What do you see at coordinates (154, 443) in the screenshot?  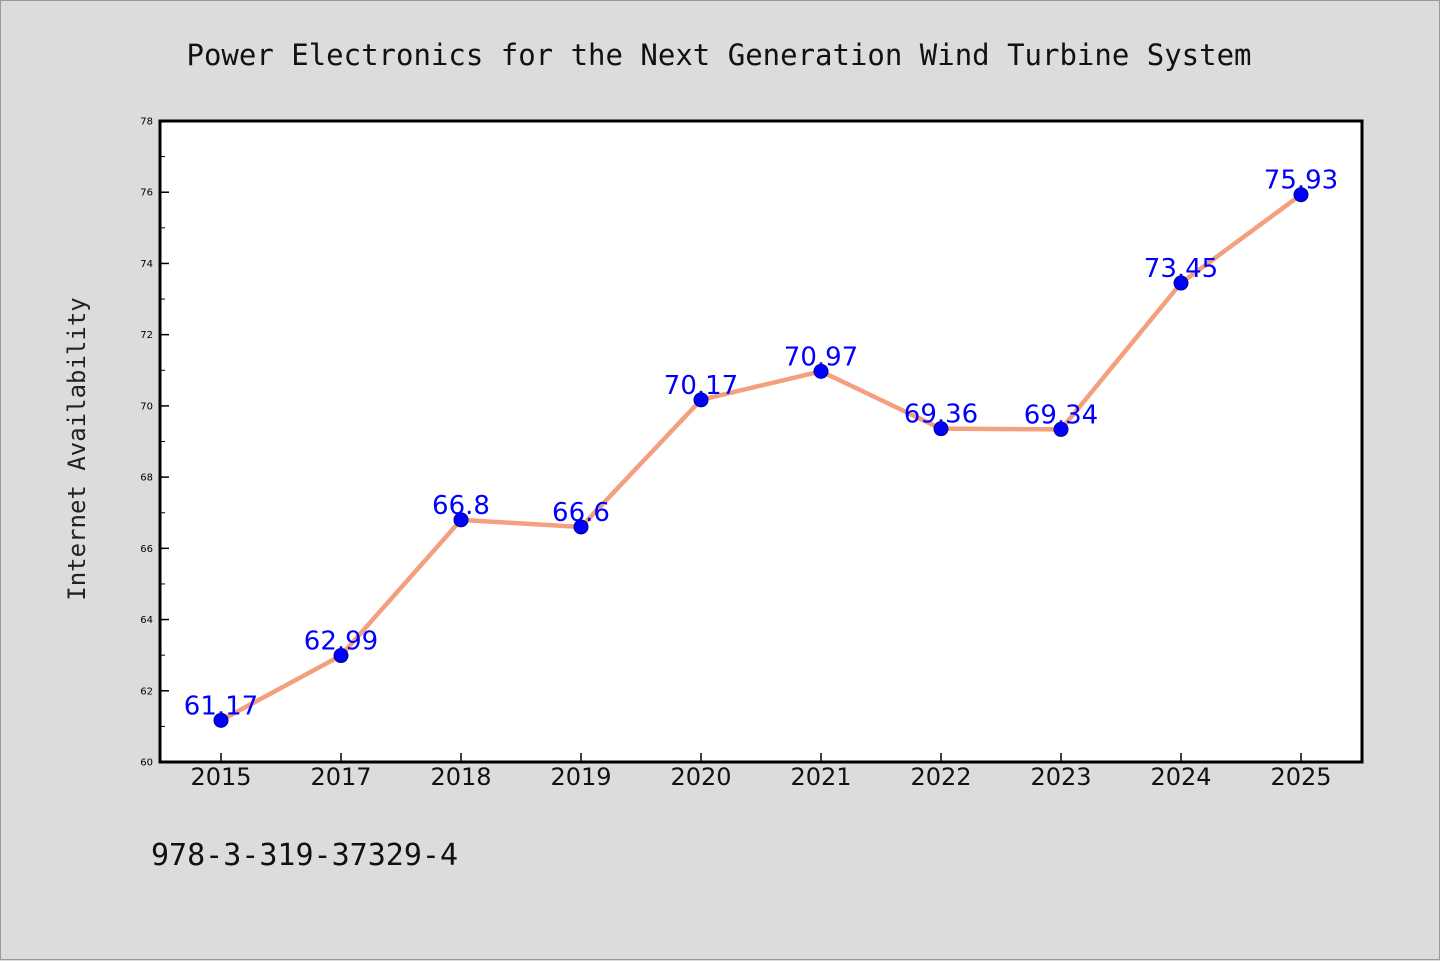 I see `y-axis-ticks: 60 62 64 66 68 70 72 74 76 78` at bounding box center [154, 443].